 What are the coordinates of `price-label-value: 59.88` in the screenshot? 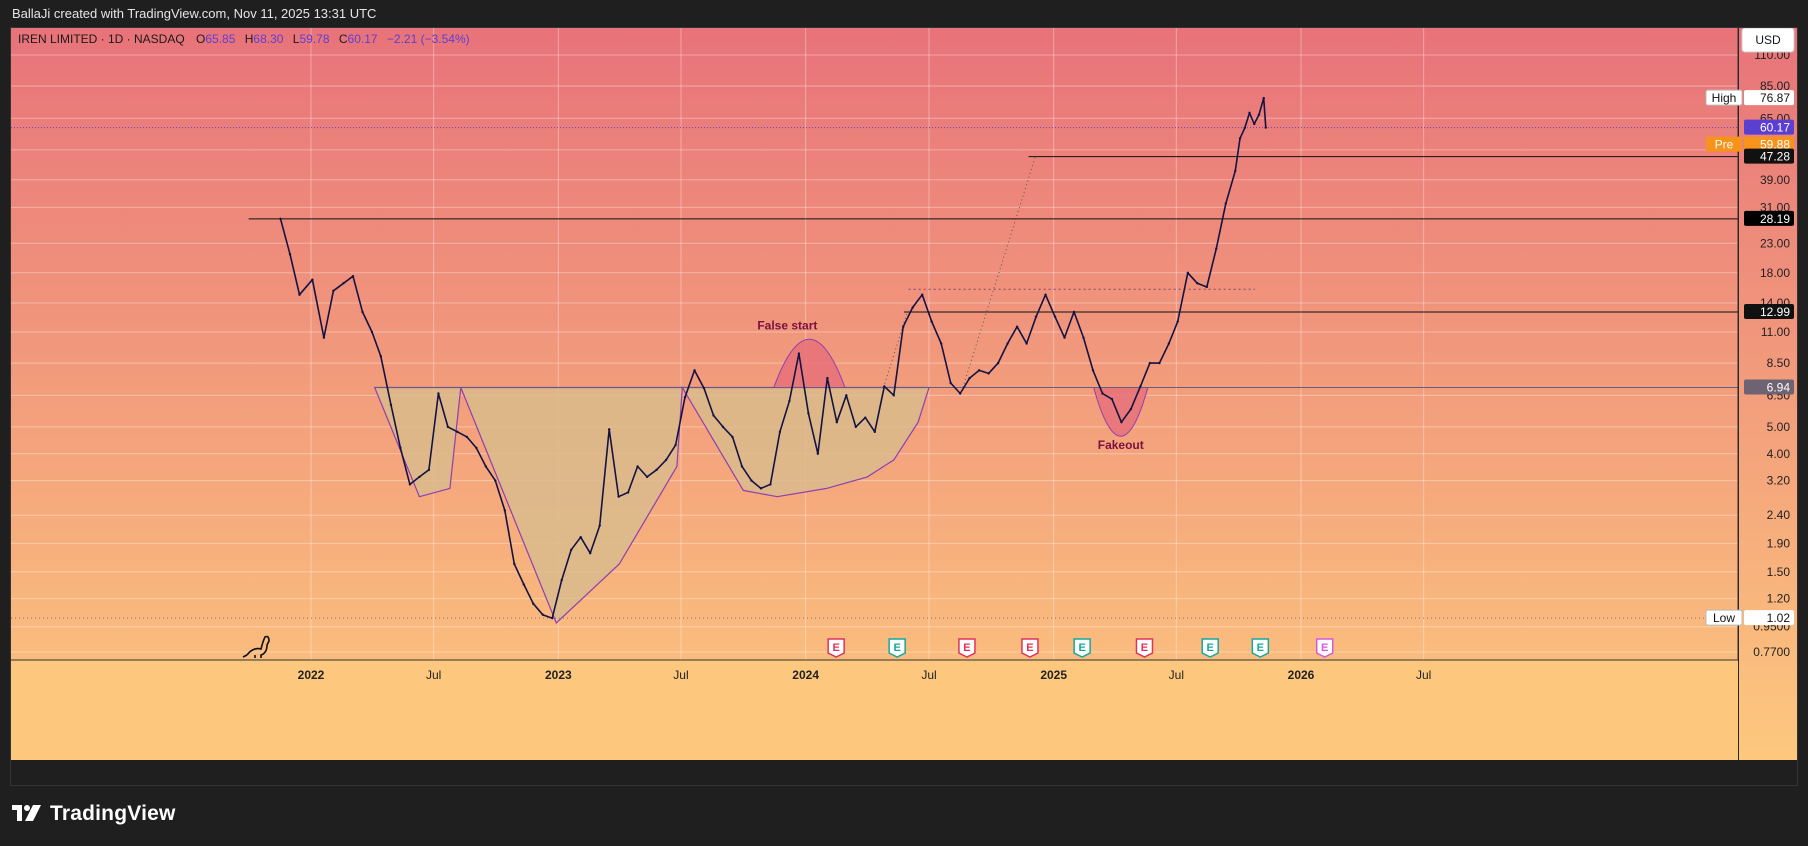 It's located at (1775, 145).